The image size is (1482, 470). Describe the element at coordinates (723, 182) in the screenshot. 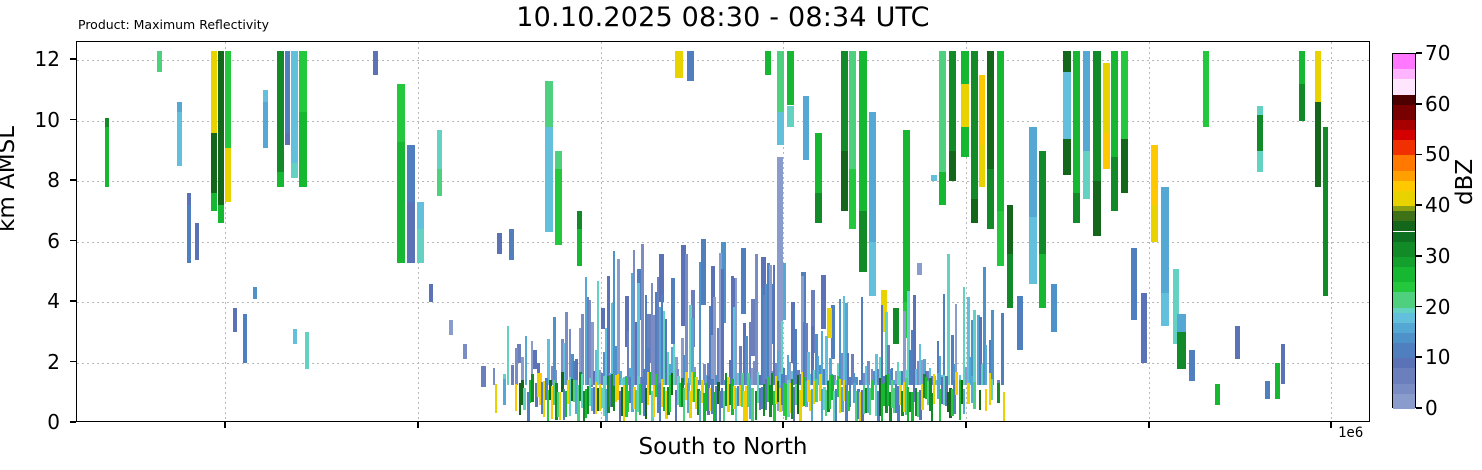

I see `gridline-horizontal` at that location.